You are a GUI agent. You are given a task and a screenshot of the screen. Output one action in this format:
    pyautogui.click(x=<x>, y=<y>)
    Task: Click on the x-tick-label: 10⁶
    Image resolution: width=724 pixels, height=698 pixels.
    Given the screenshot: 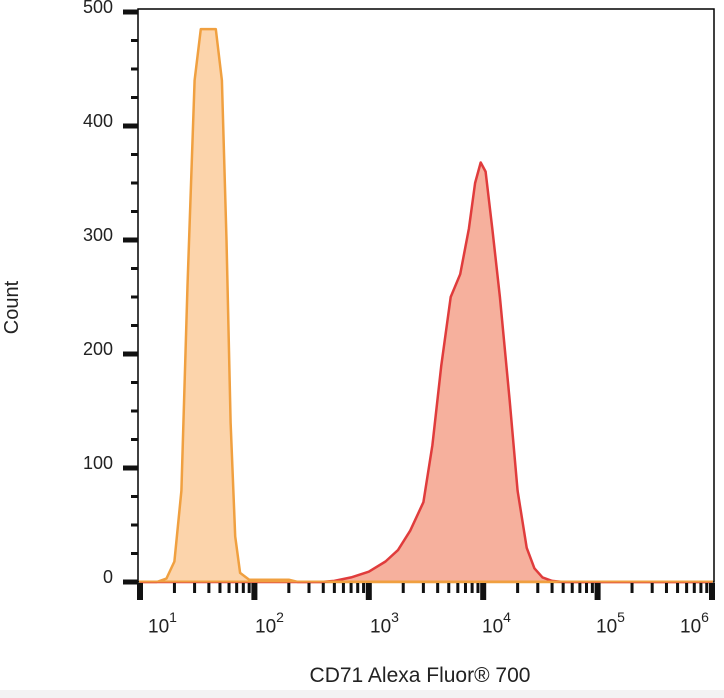 What is the action you would take?
    pyautogui.click(x=694, y=623)
    